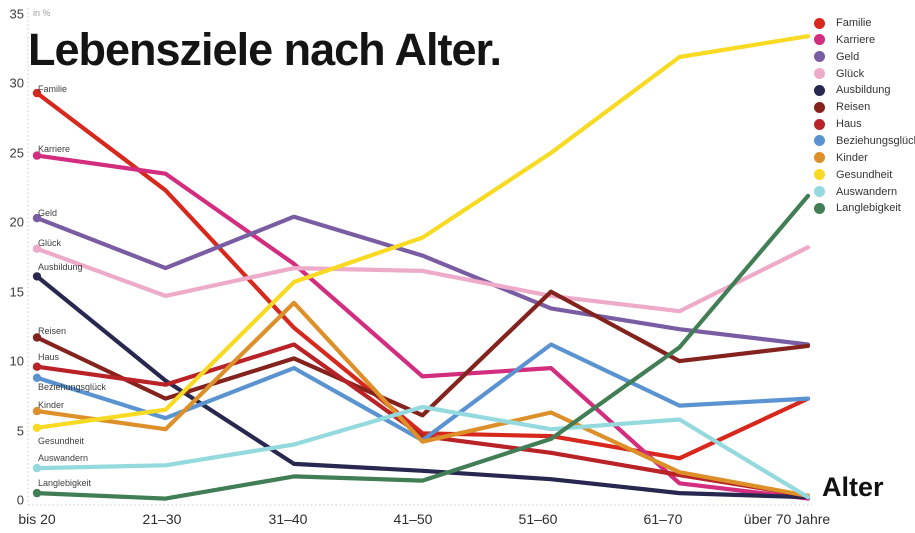  I want to click on series-start-dot-gluck, so click(37, 248).